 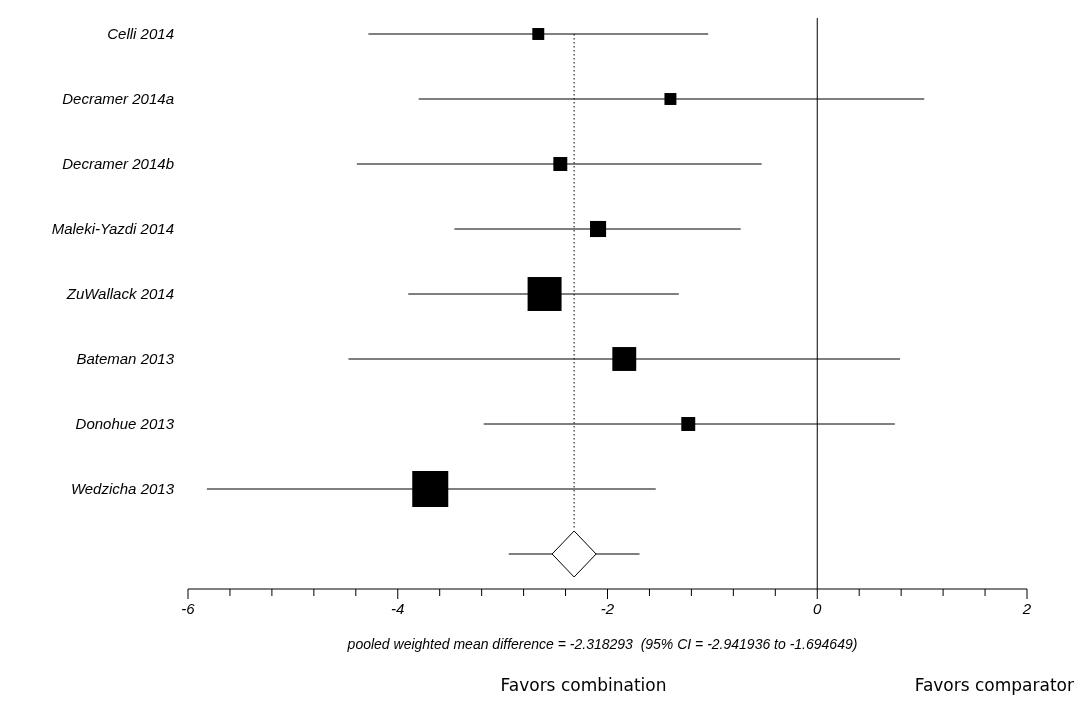 What do you see at coordinates (119, 294) in the screenshot?
I see `y-tick-label: ZuWallack 2014` at bounding box center [119, 294].